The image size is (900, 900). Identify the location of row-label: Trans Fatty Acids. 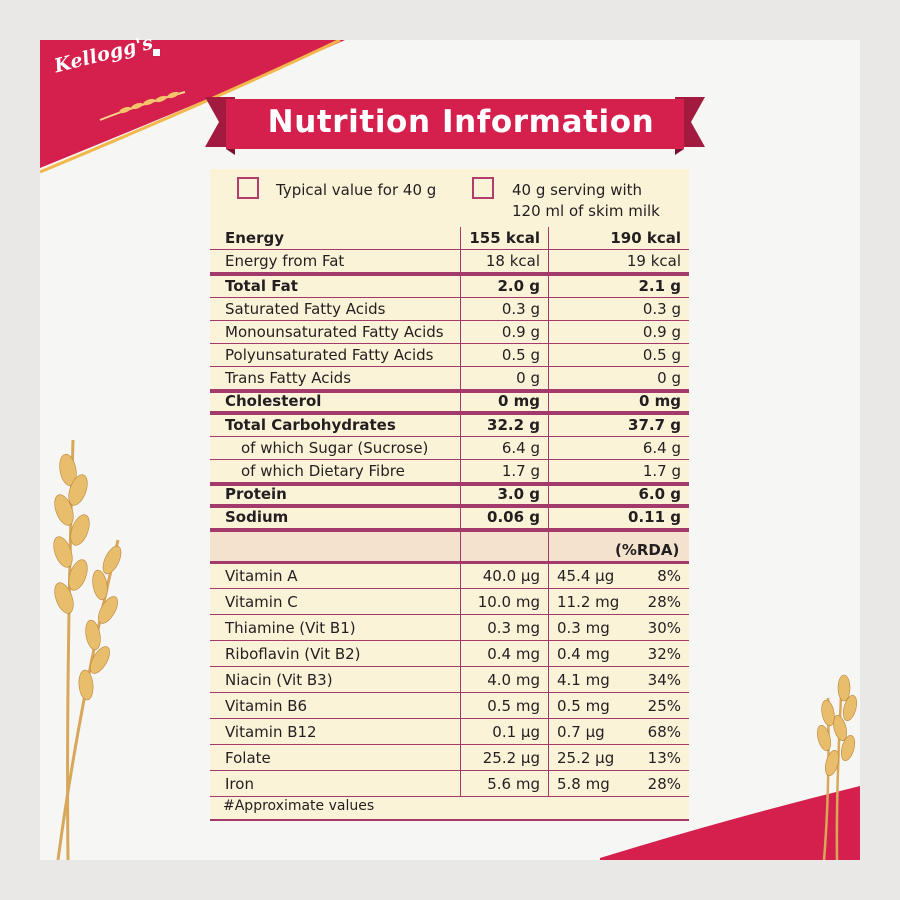
(288, 378).